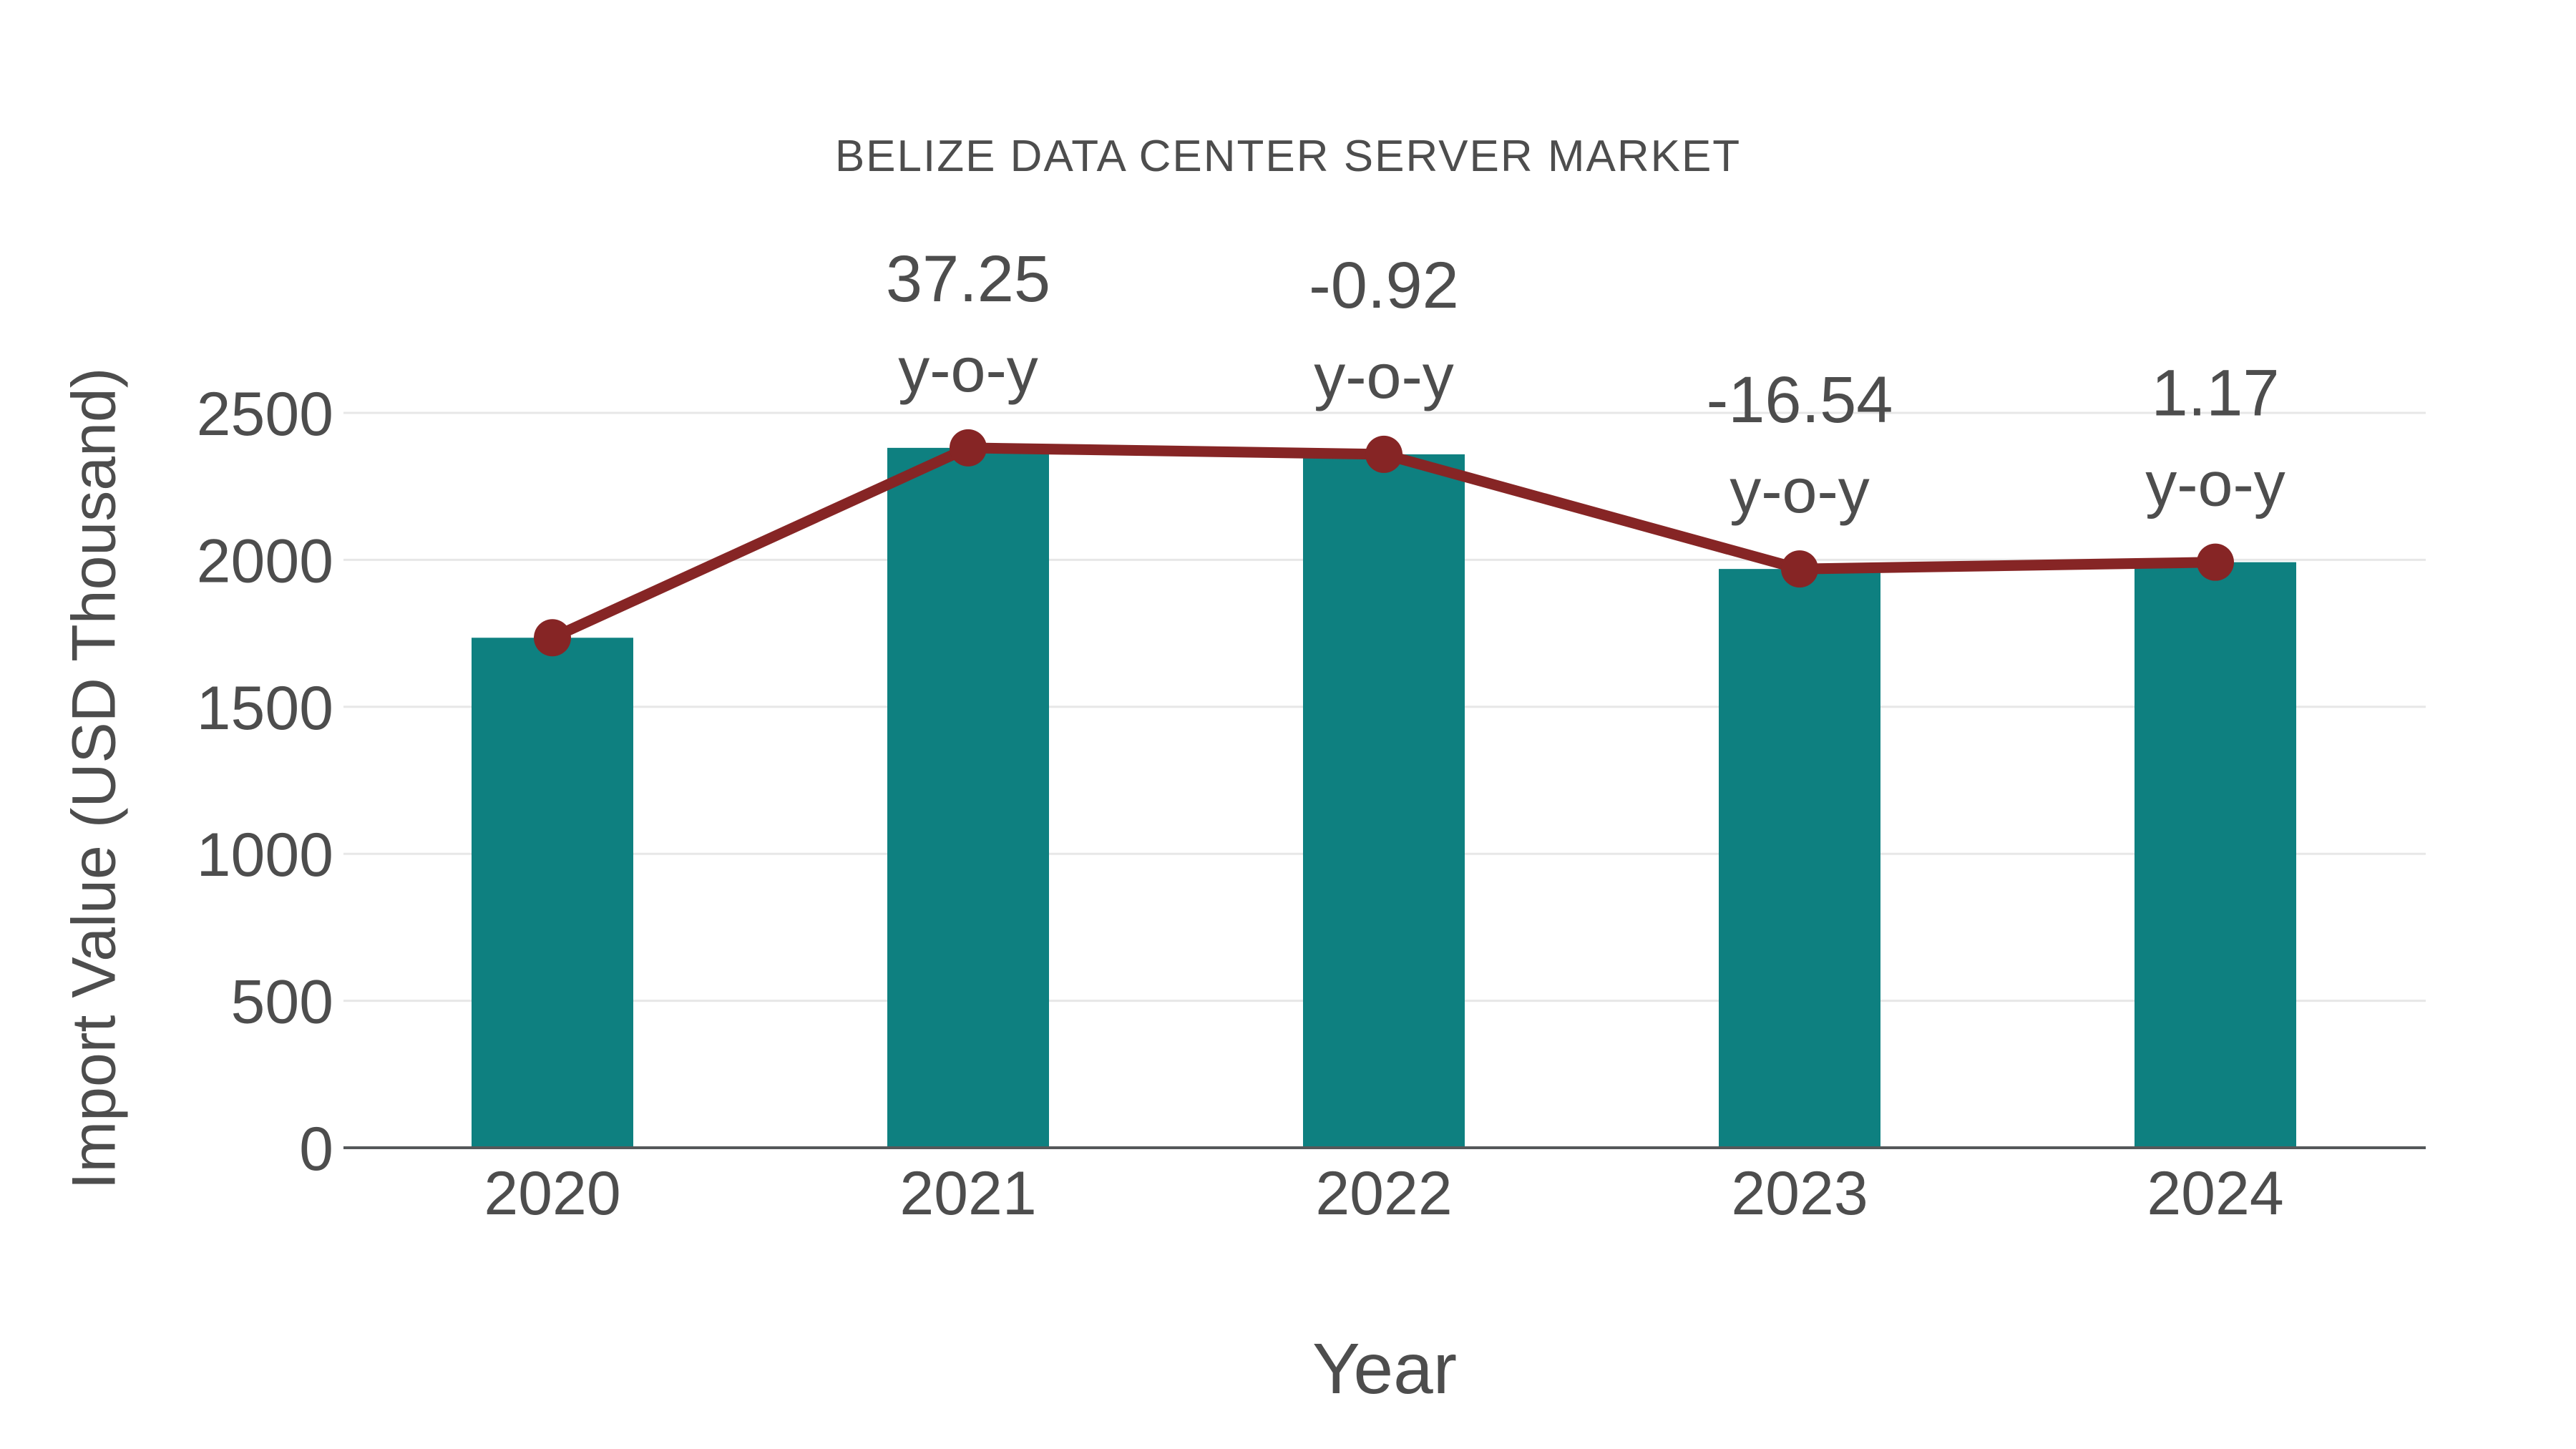 The image size is (2576, 1449). What do you see at coordinates (2215, 1193) in the screenshot?
I see `x-tick-label-2024: 2024` at bounding box center [2215, 1193].